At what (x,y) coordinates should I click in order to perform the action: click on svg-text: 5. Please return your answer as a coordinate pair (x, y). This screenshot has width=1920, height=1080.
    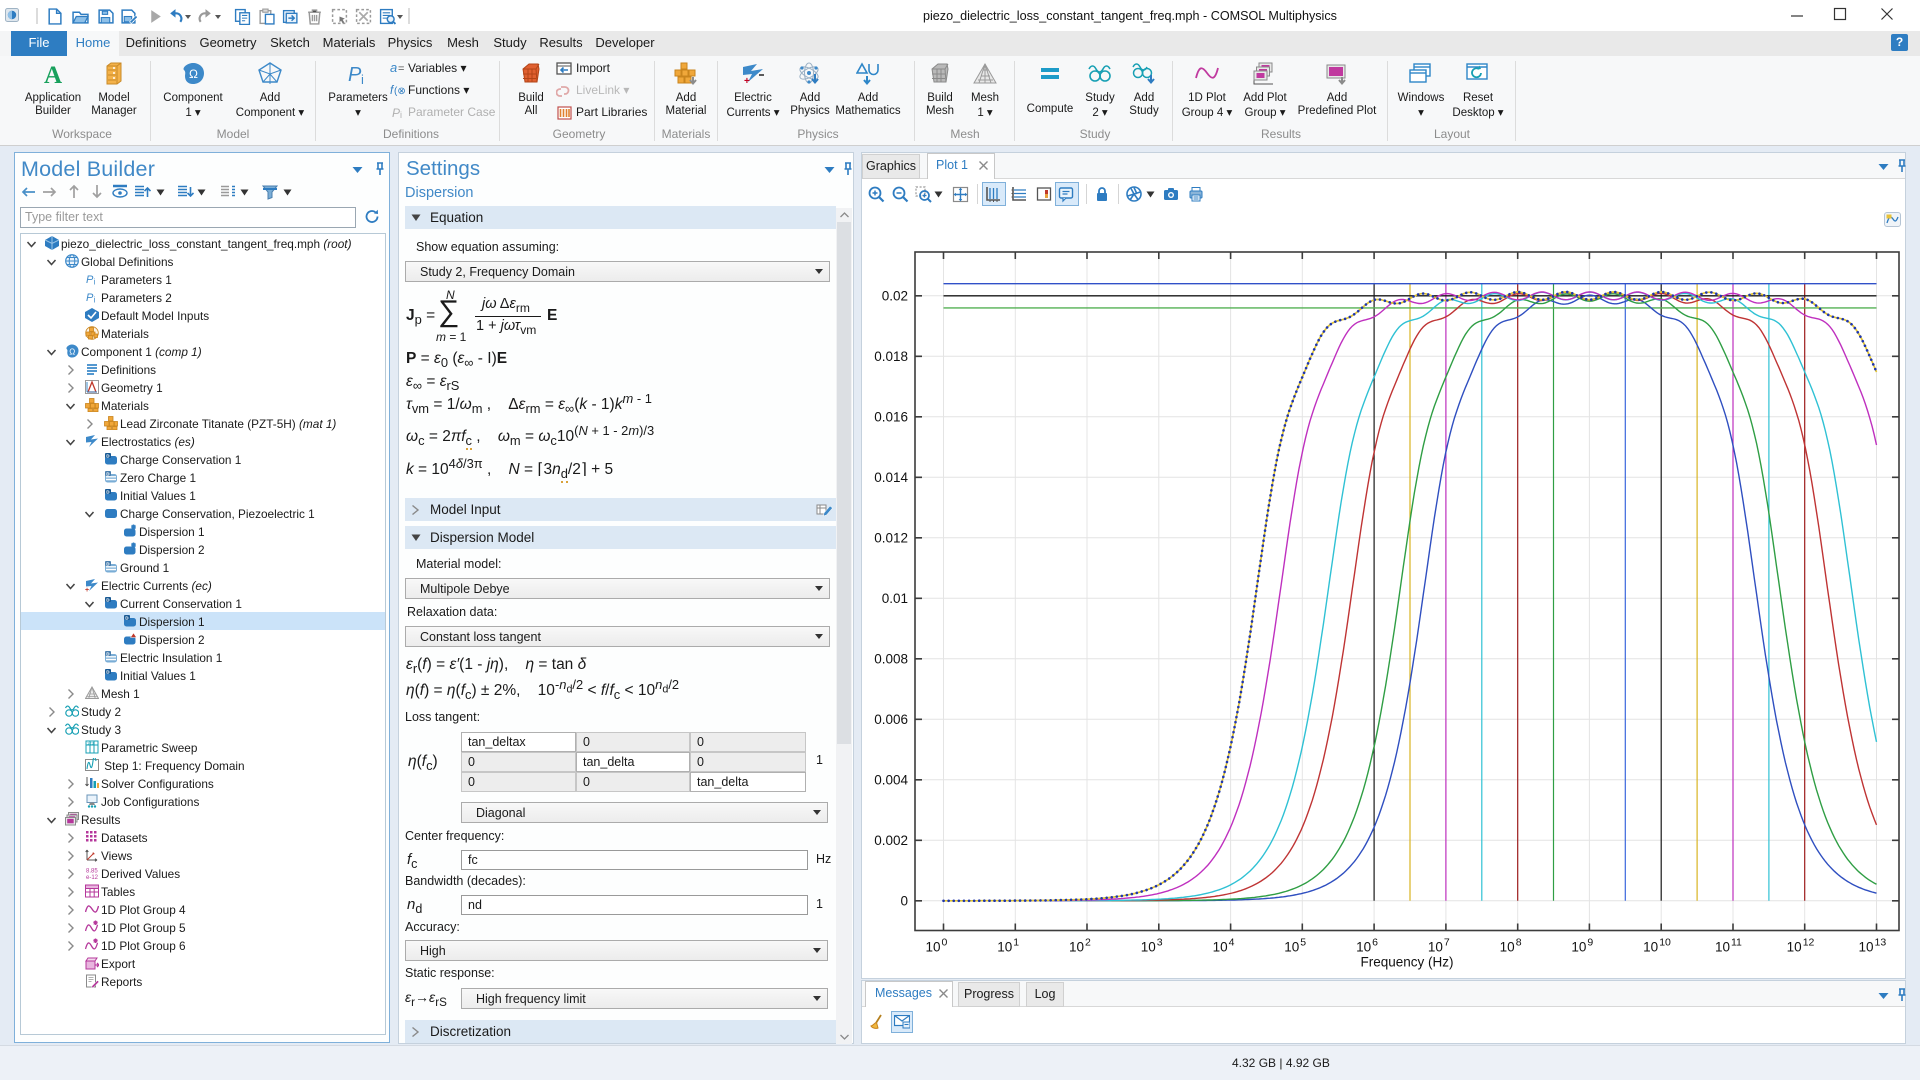
    Looking at the image, I should click on (1303, 943).